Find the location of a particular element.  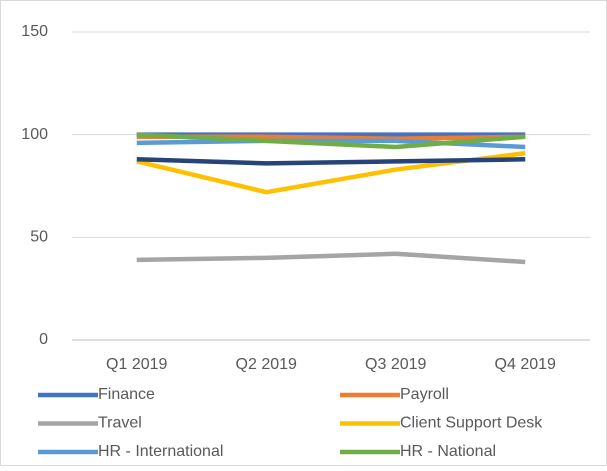

legend-label: HR - International is located at coordinates (160, 451).